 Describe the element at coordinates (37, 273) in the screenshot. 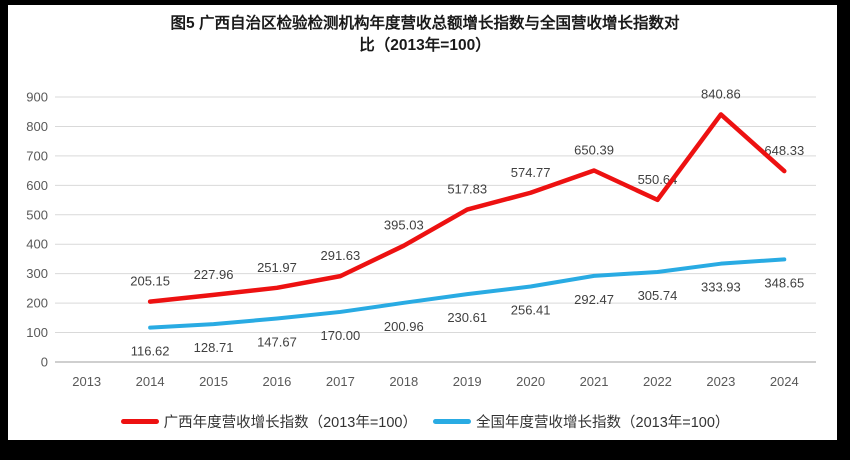

I see `y-axis-tick-label: 300` at that location.